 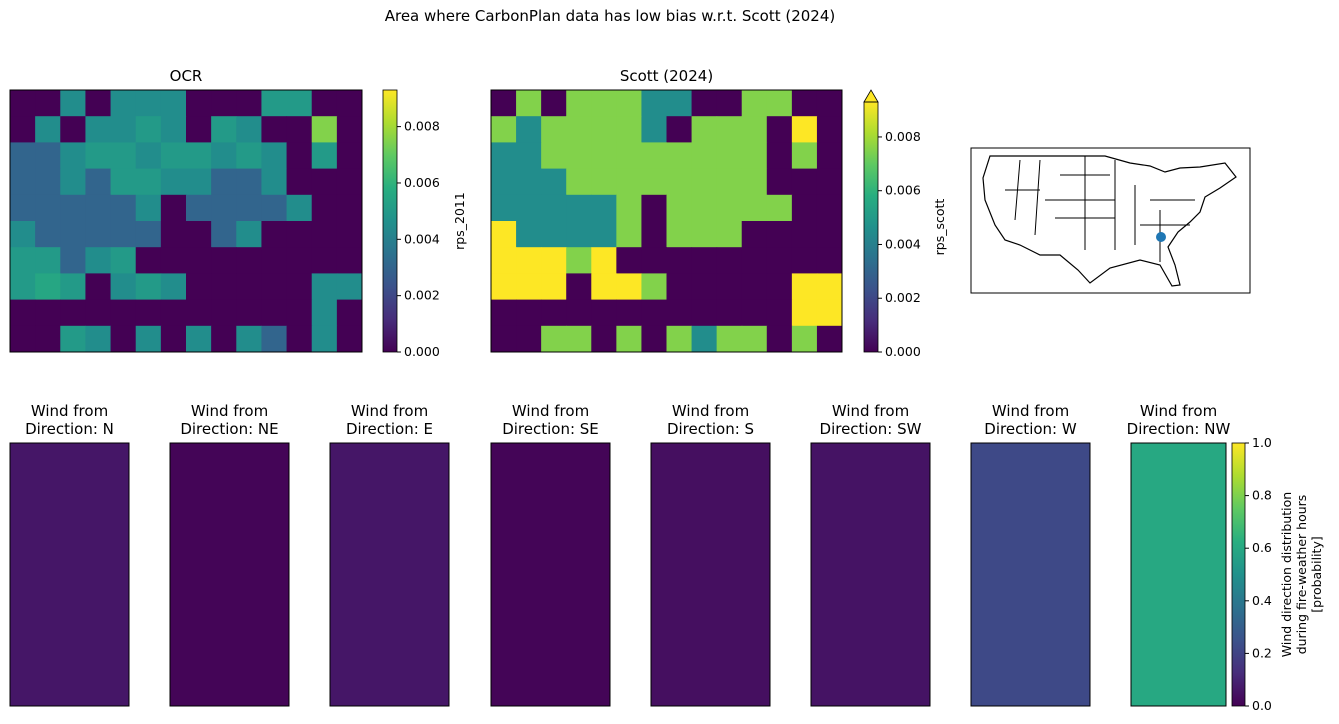 I want to click on map-frame, so click(x=1110, y=220).